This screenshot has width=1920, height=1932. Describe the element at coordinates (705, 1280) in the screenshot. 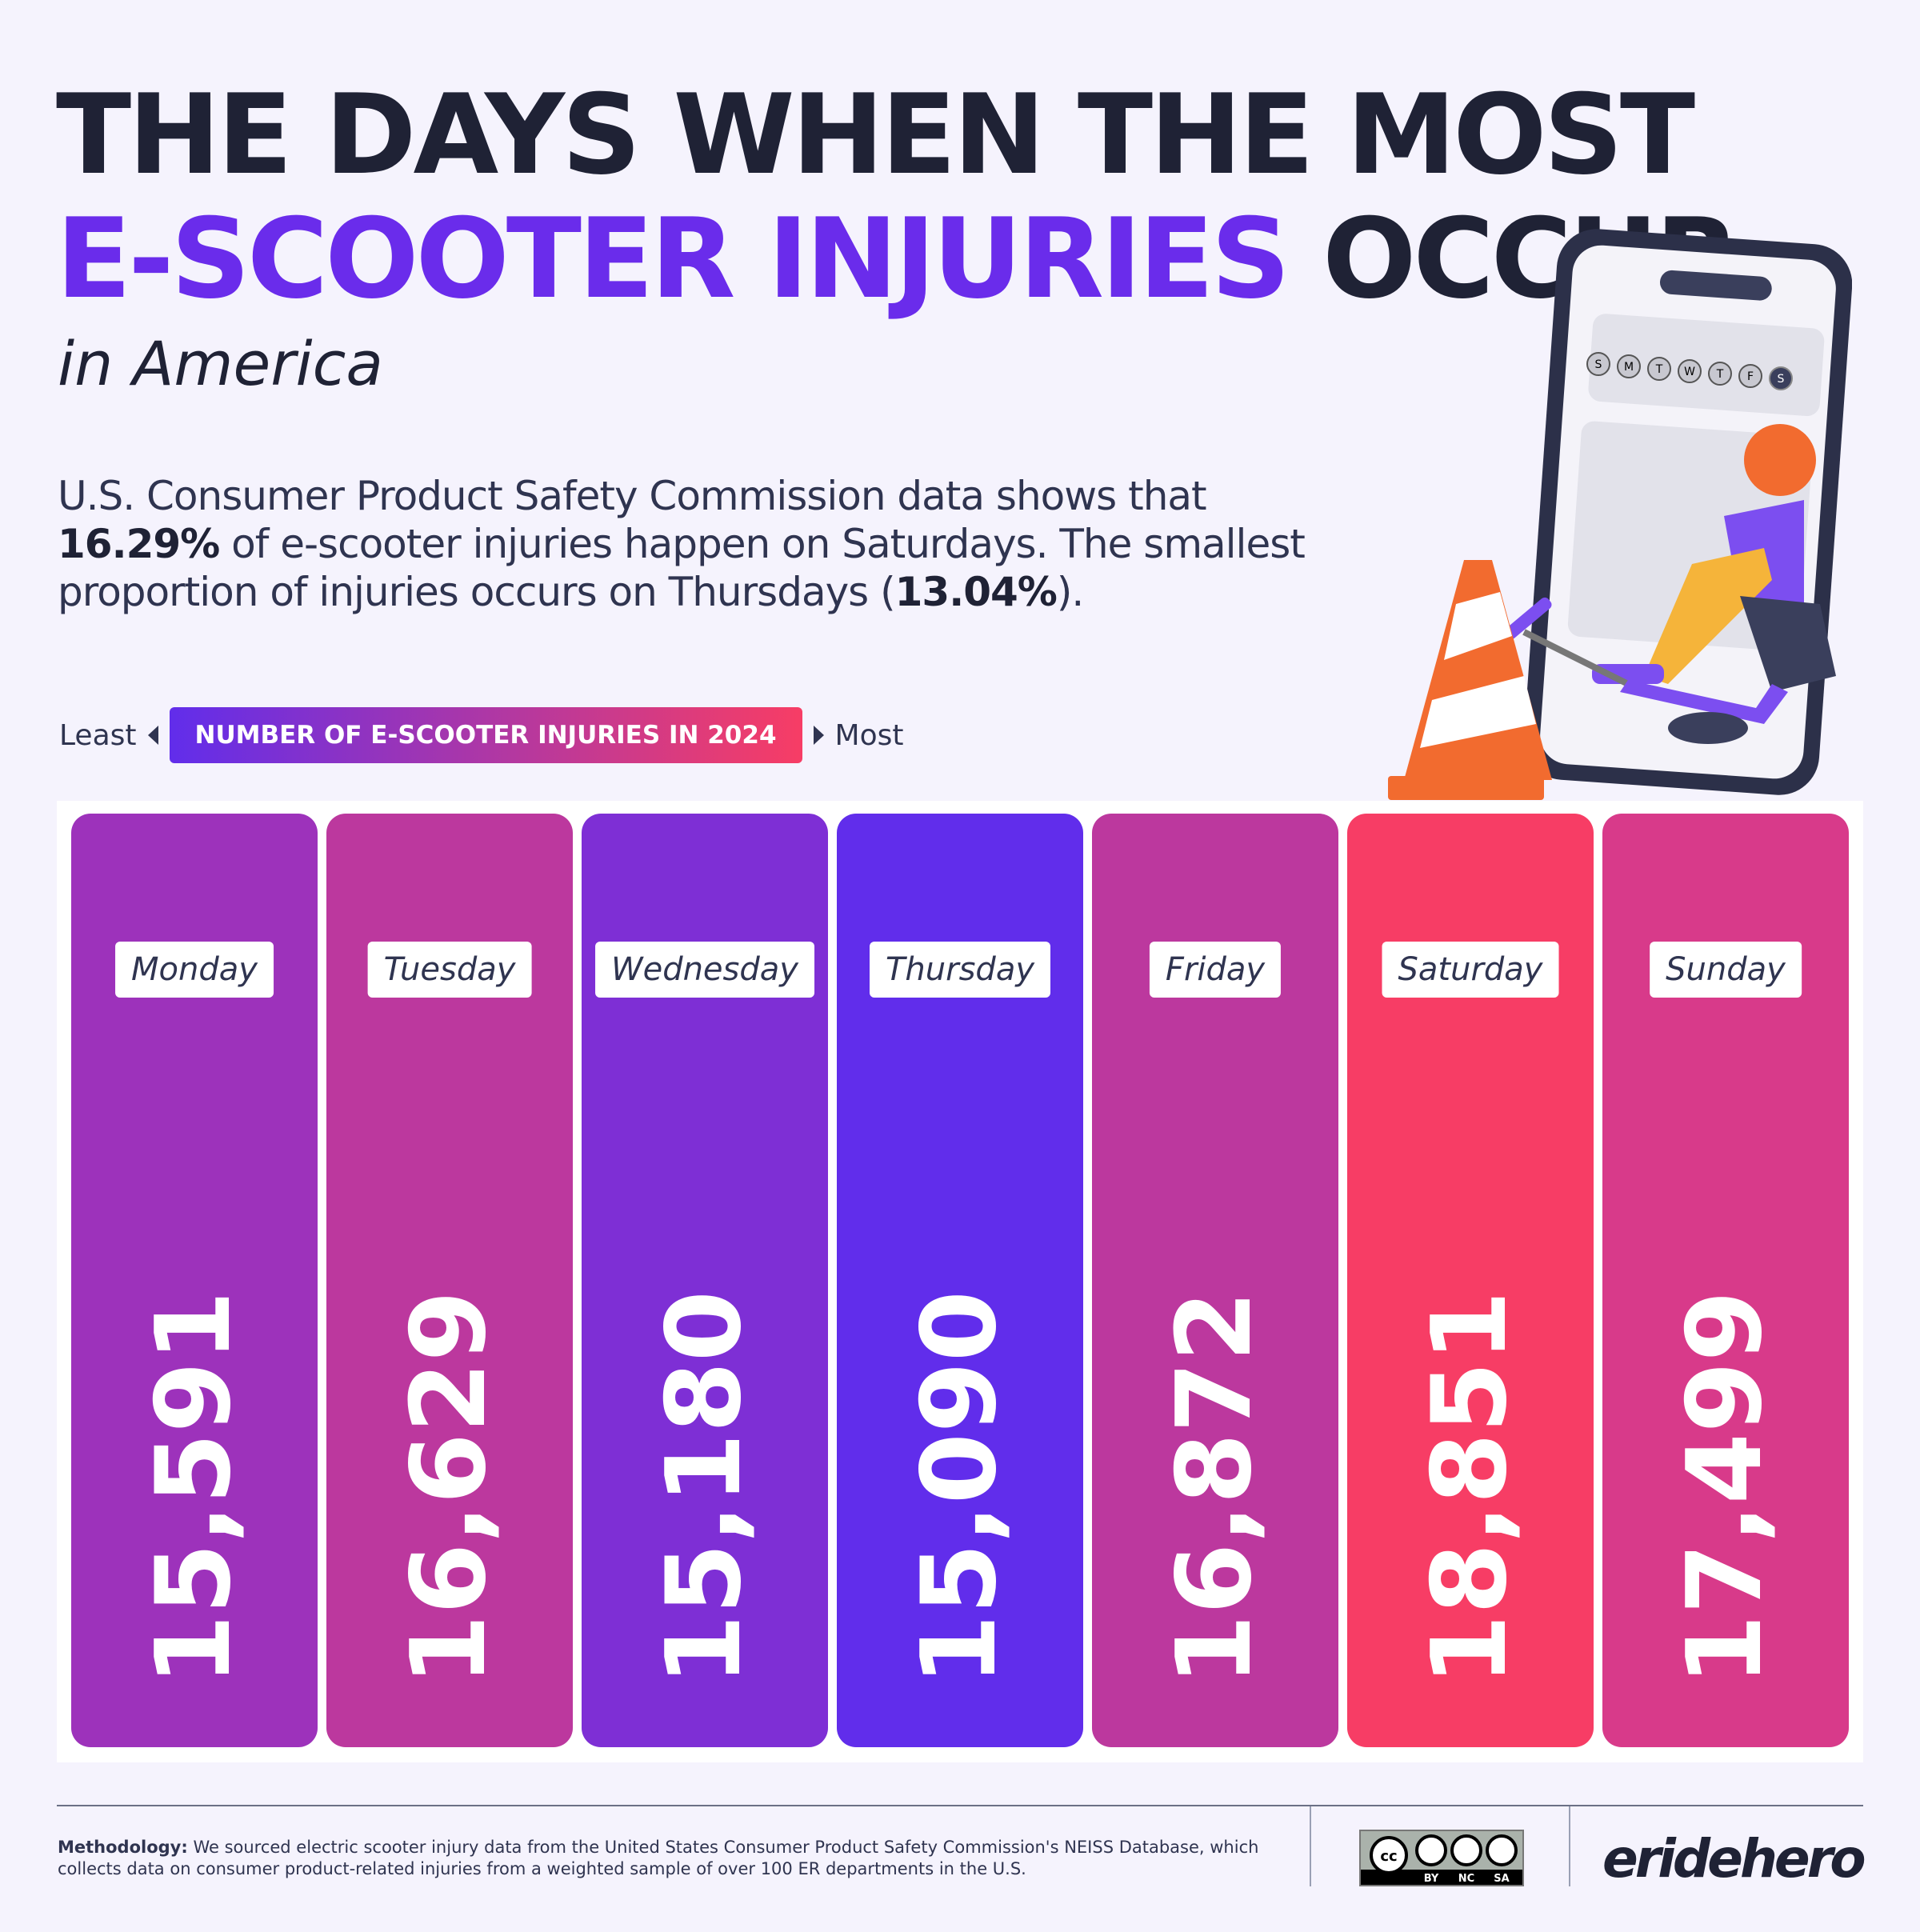

I see `bar-wednesday: Wednesday 15,180` at that location.